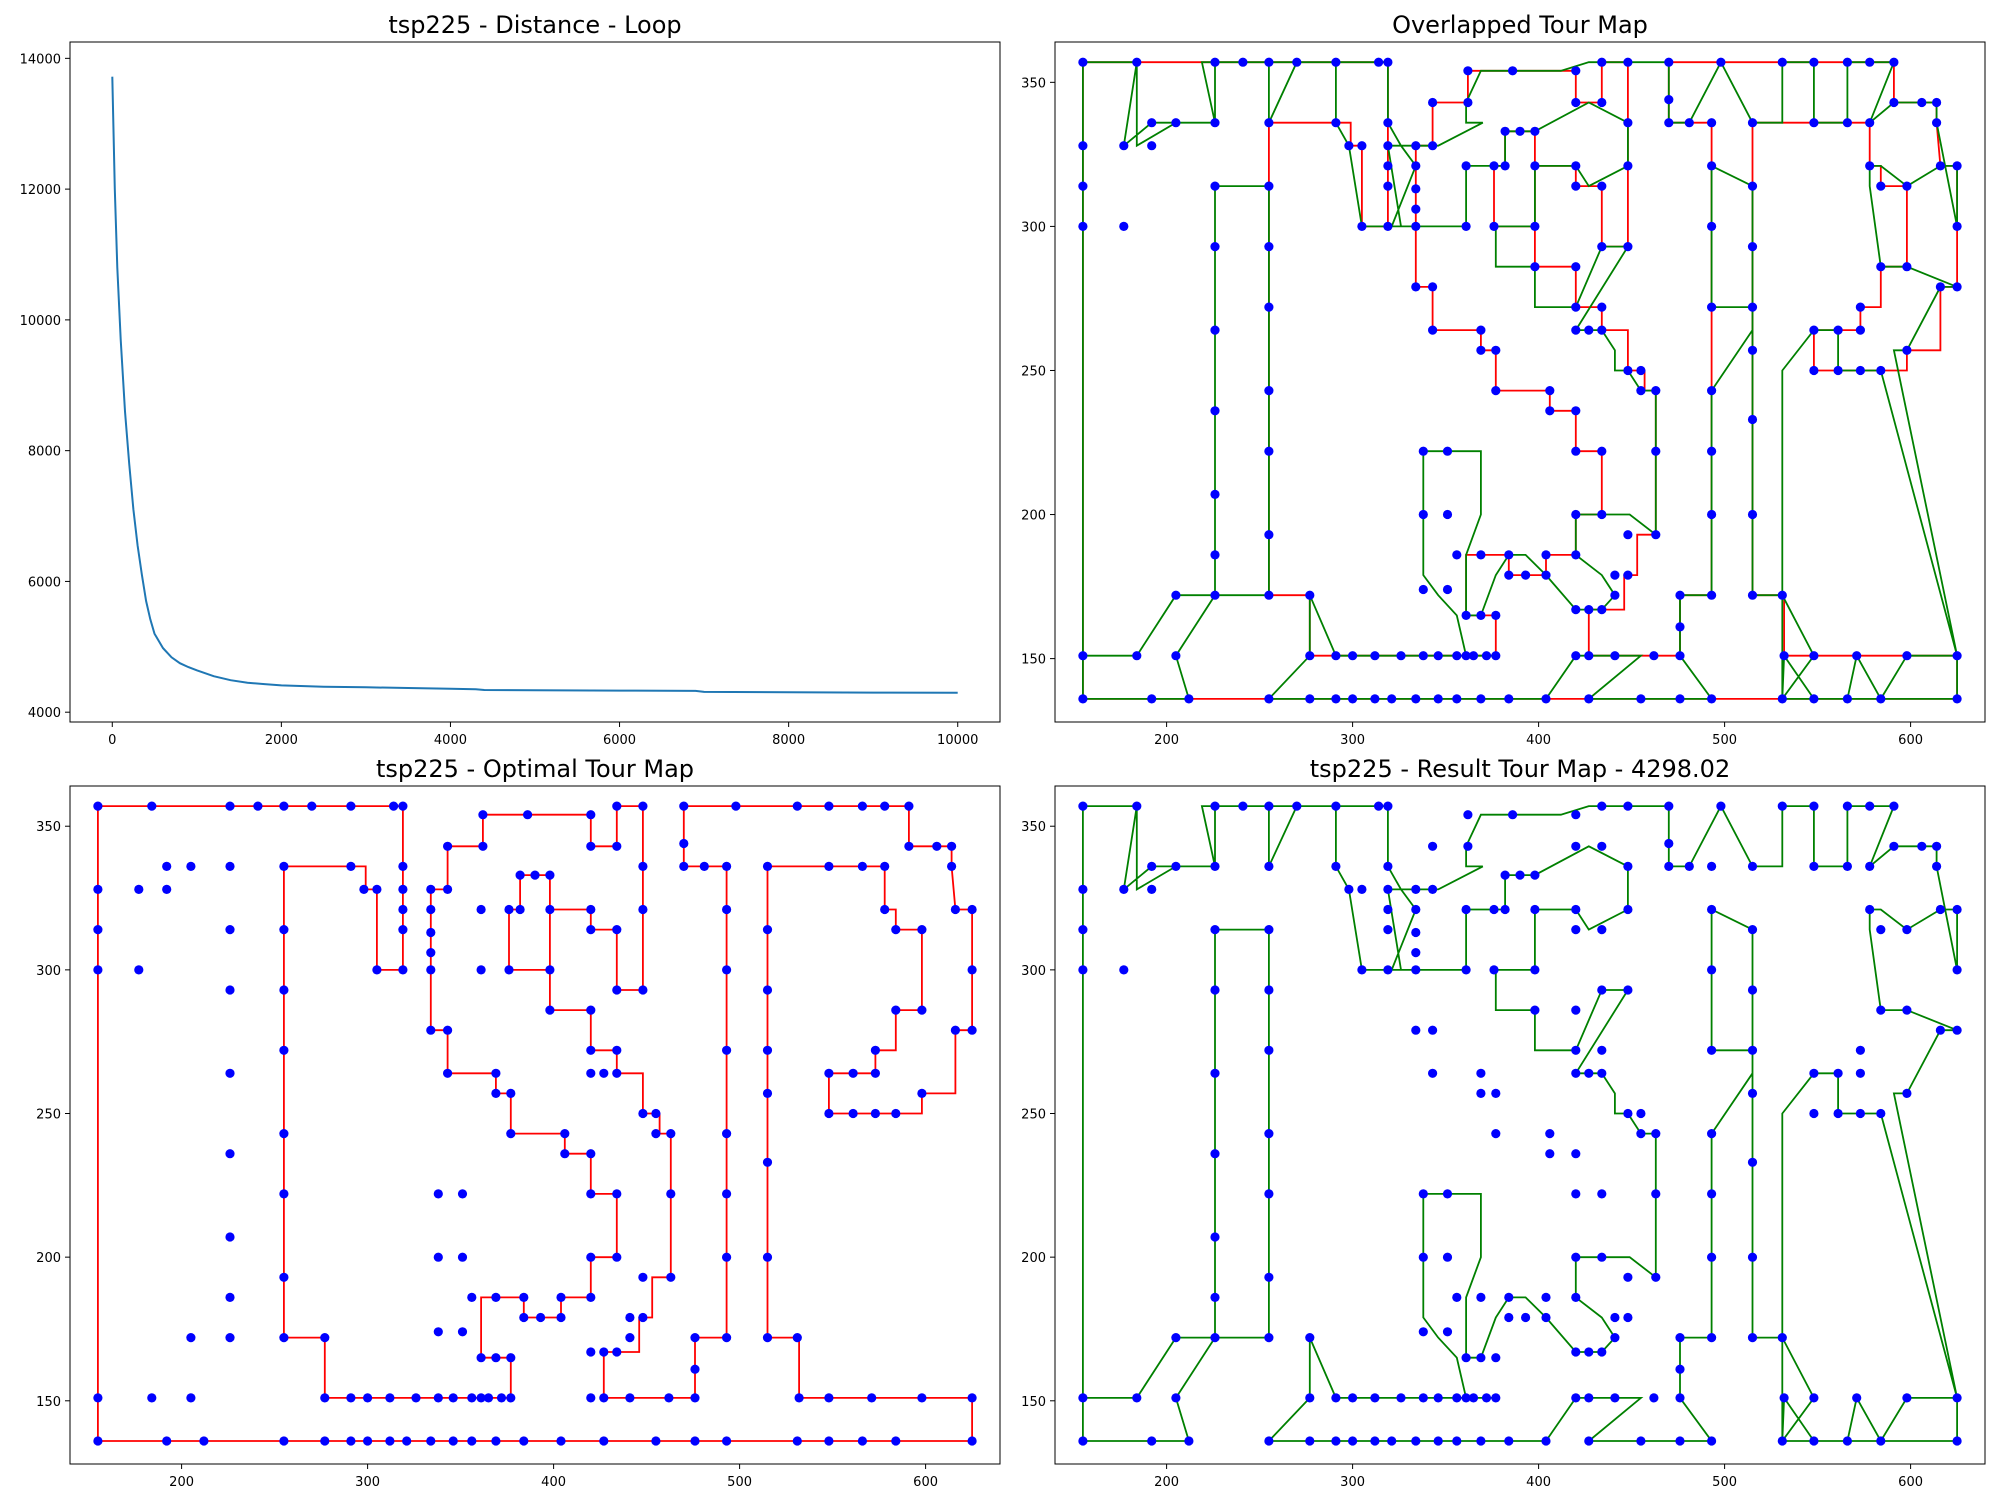 The height and width of the screenshot is (1500, 2000). What do you see at coordinates (44, 582) in the screenshot?
I see `y-tick-label: 6000` at bounding box center [44, 582].